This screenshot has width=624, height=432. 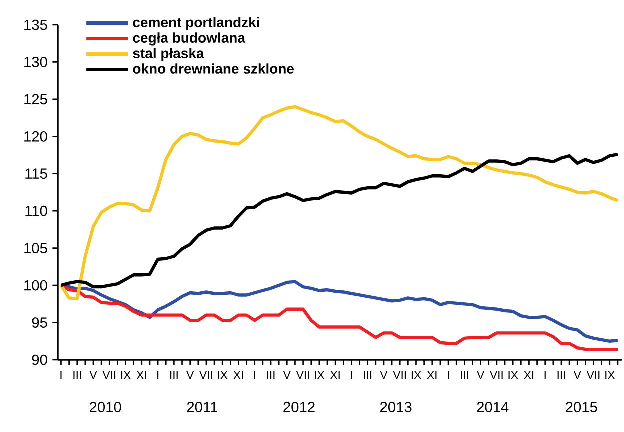 I want to click on y-tick-label: 95, so click(x=40, y=323).